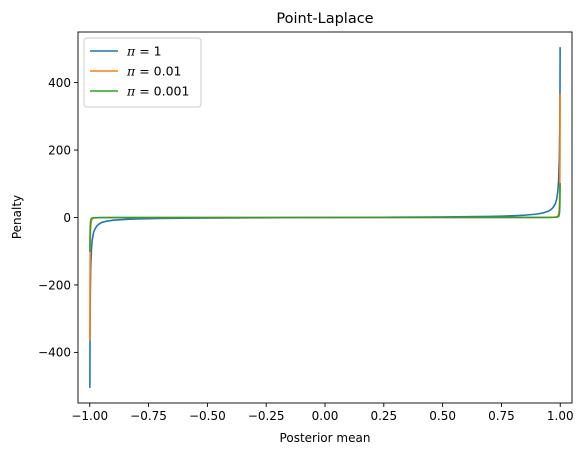  Describe the element at coordinates (324, 19) in the screenshot. I see `chart-title: Point-Laplace` at that location.